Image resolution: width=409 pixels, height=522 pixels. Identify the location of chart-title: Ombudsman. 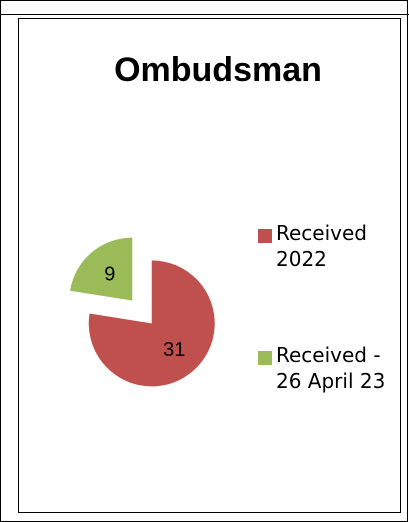
(218, 70).